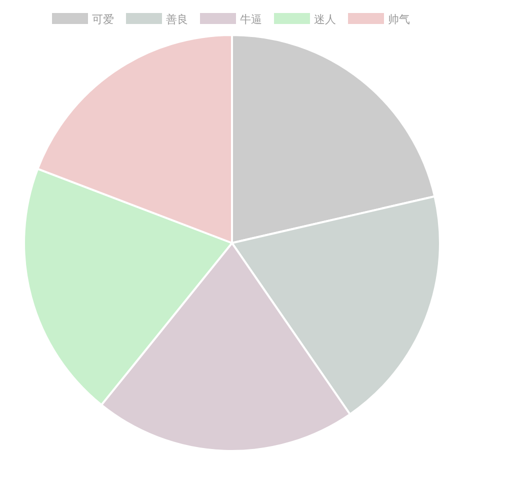 This screenshot has width=514, height=477. Describe the element at coordinates (325, 19) in the screenshot. I see `legend-label: 迷人` at that location.